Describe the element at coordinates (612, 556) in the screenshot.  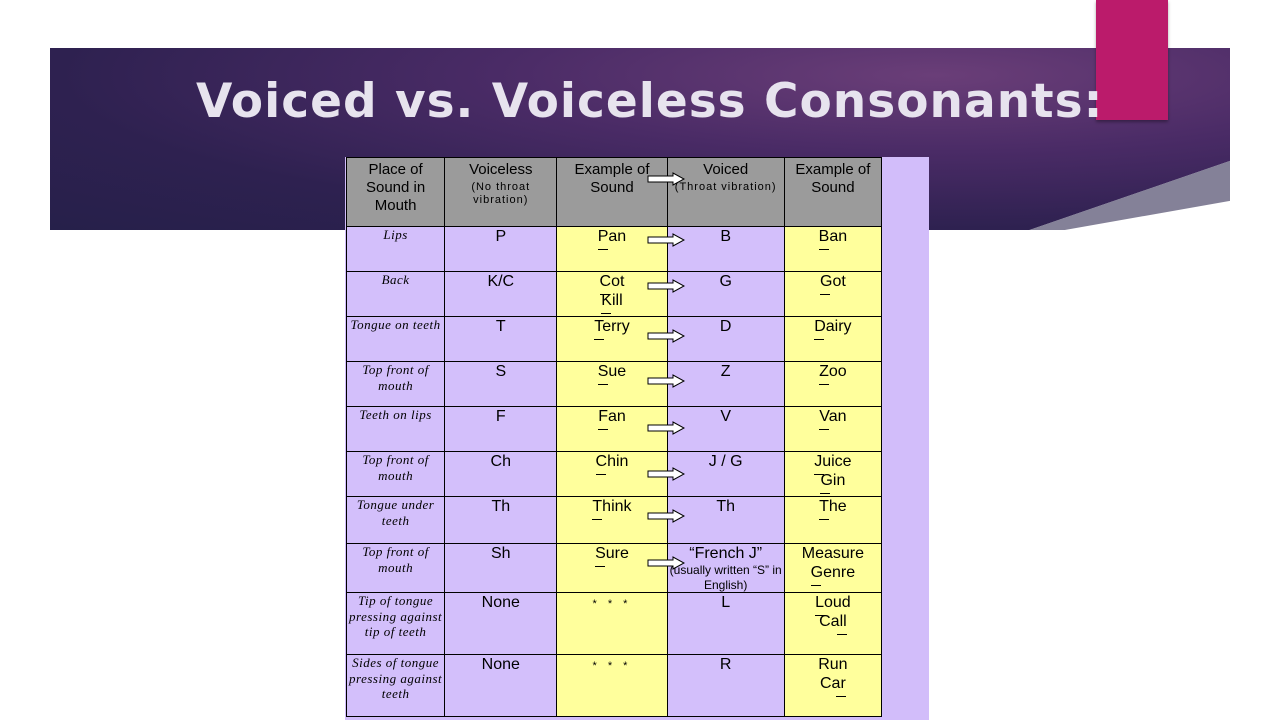
I see `example-word: Sure` at that location.